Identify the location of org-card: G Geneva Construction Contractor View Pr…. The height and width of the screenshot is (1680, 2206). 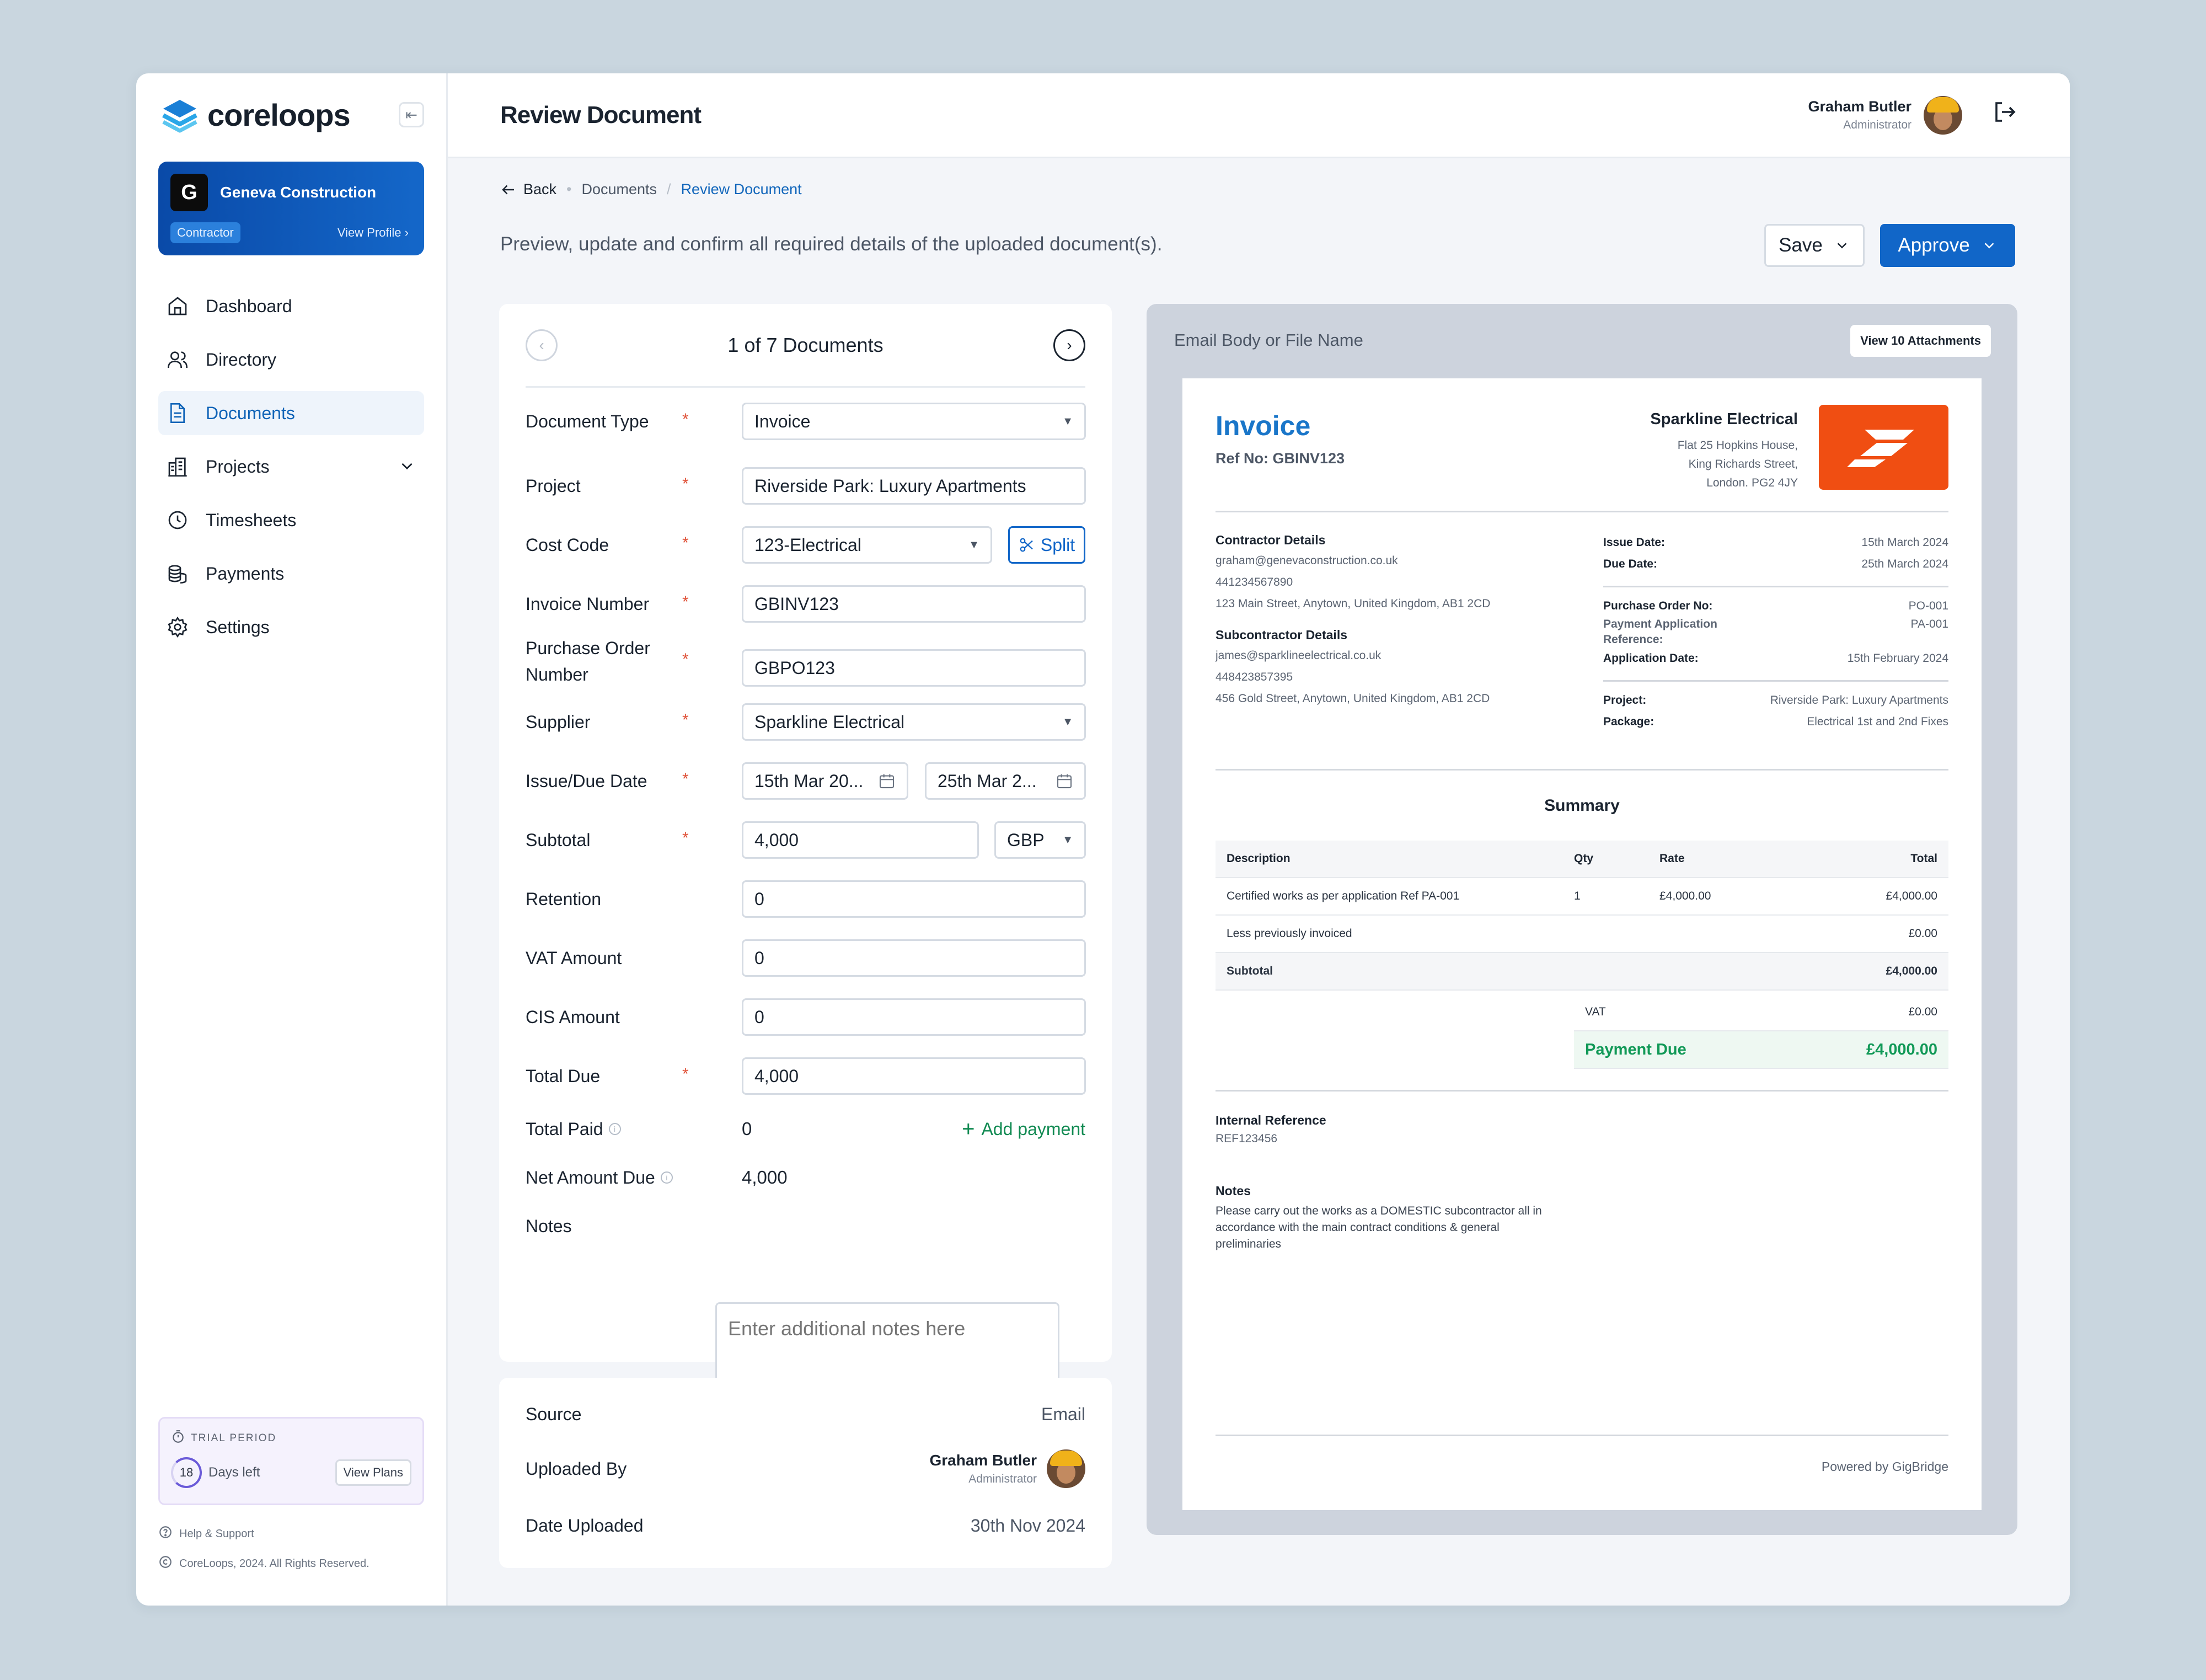
(291, 208).